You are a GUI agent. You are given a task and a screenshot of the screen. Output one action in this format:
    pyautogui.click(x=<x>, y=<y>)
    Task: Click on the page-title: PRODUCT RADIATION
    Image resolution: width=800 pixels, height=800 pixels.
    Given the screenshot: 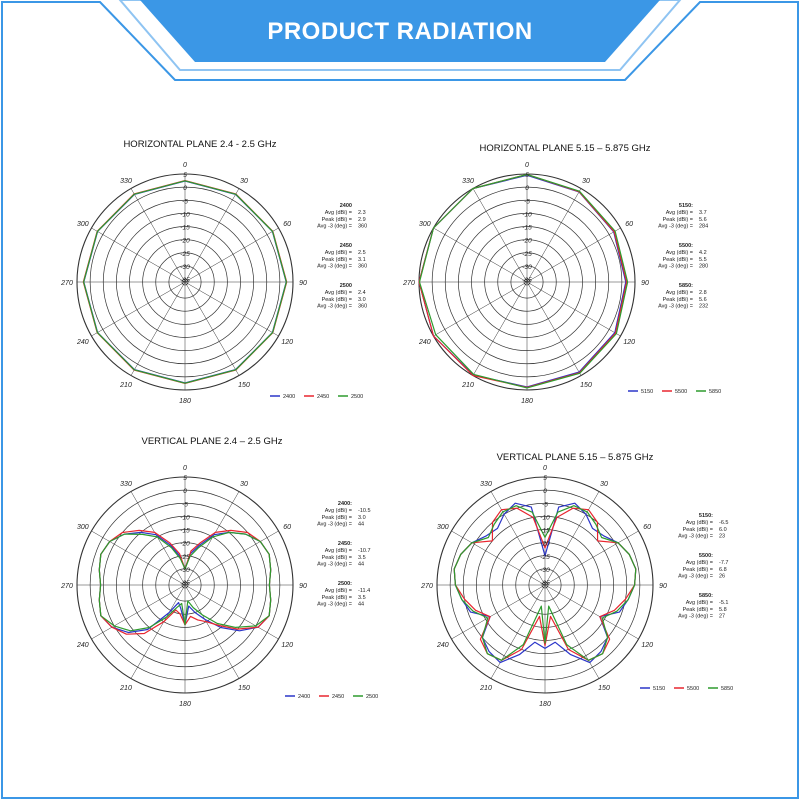 What is the action you would take?
    pyautogui.click(x=400, y=31)
    